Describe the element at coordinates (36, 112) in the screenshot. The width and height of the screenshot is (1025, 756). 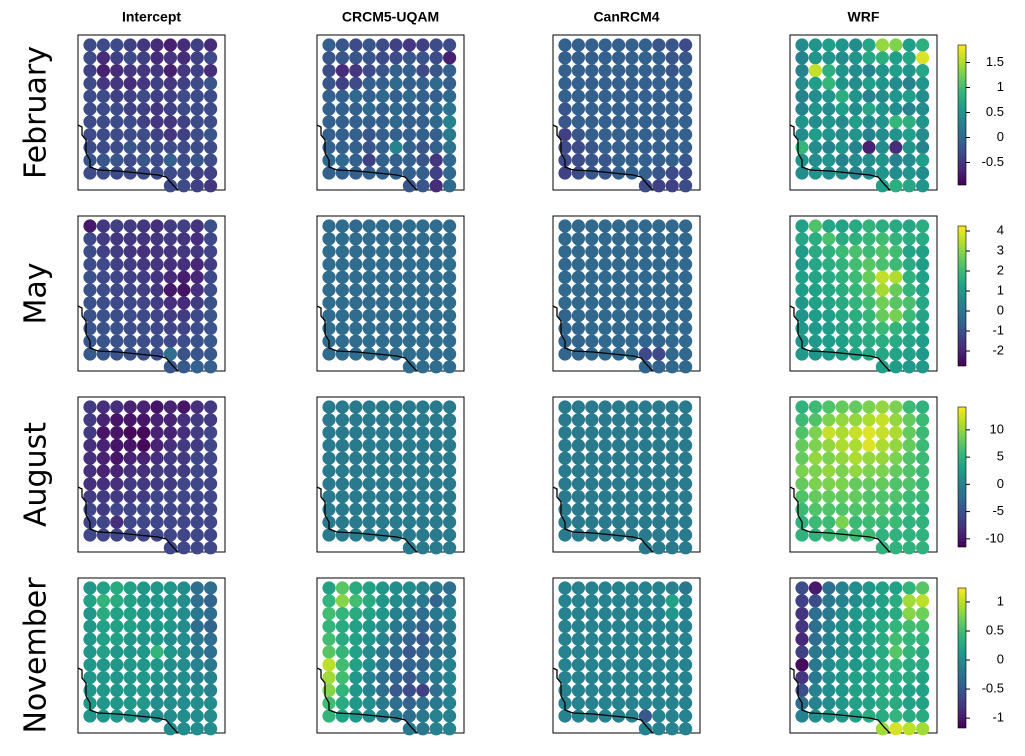
I see `row-label: February` at that location.